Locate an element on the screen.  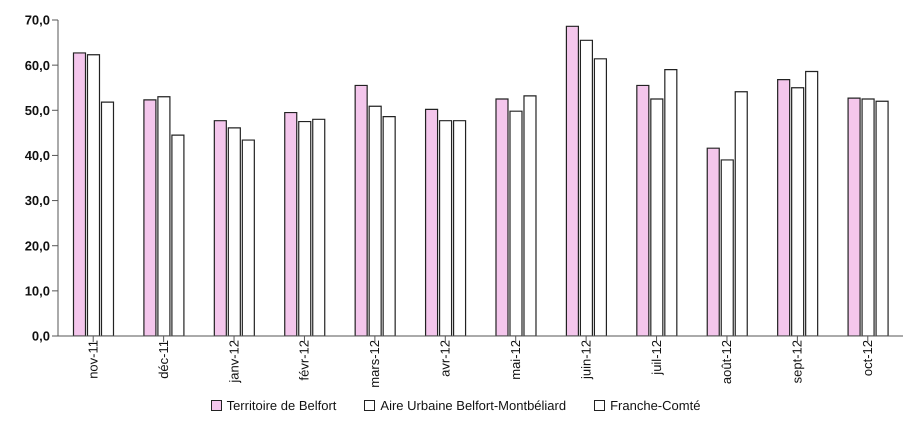
x-tick-label: janv-12 is located at coordinates (234, 362).